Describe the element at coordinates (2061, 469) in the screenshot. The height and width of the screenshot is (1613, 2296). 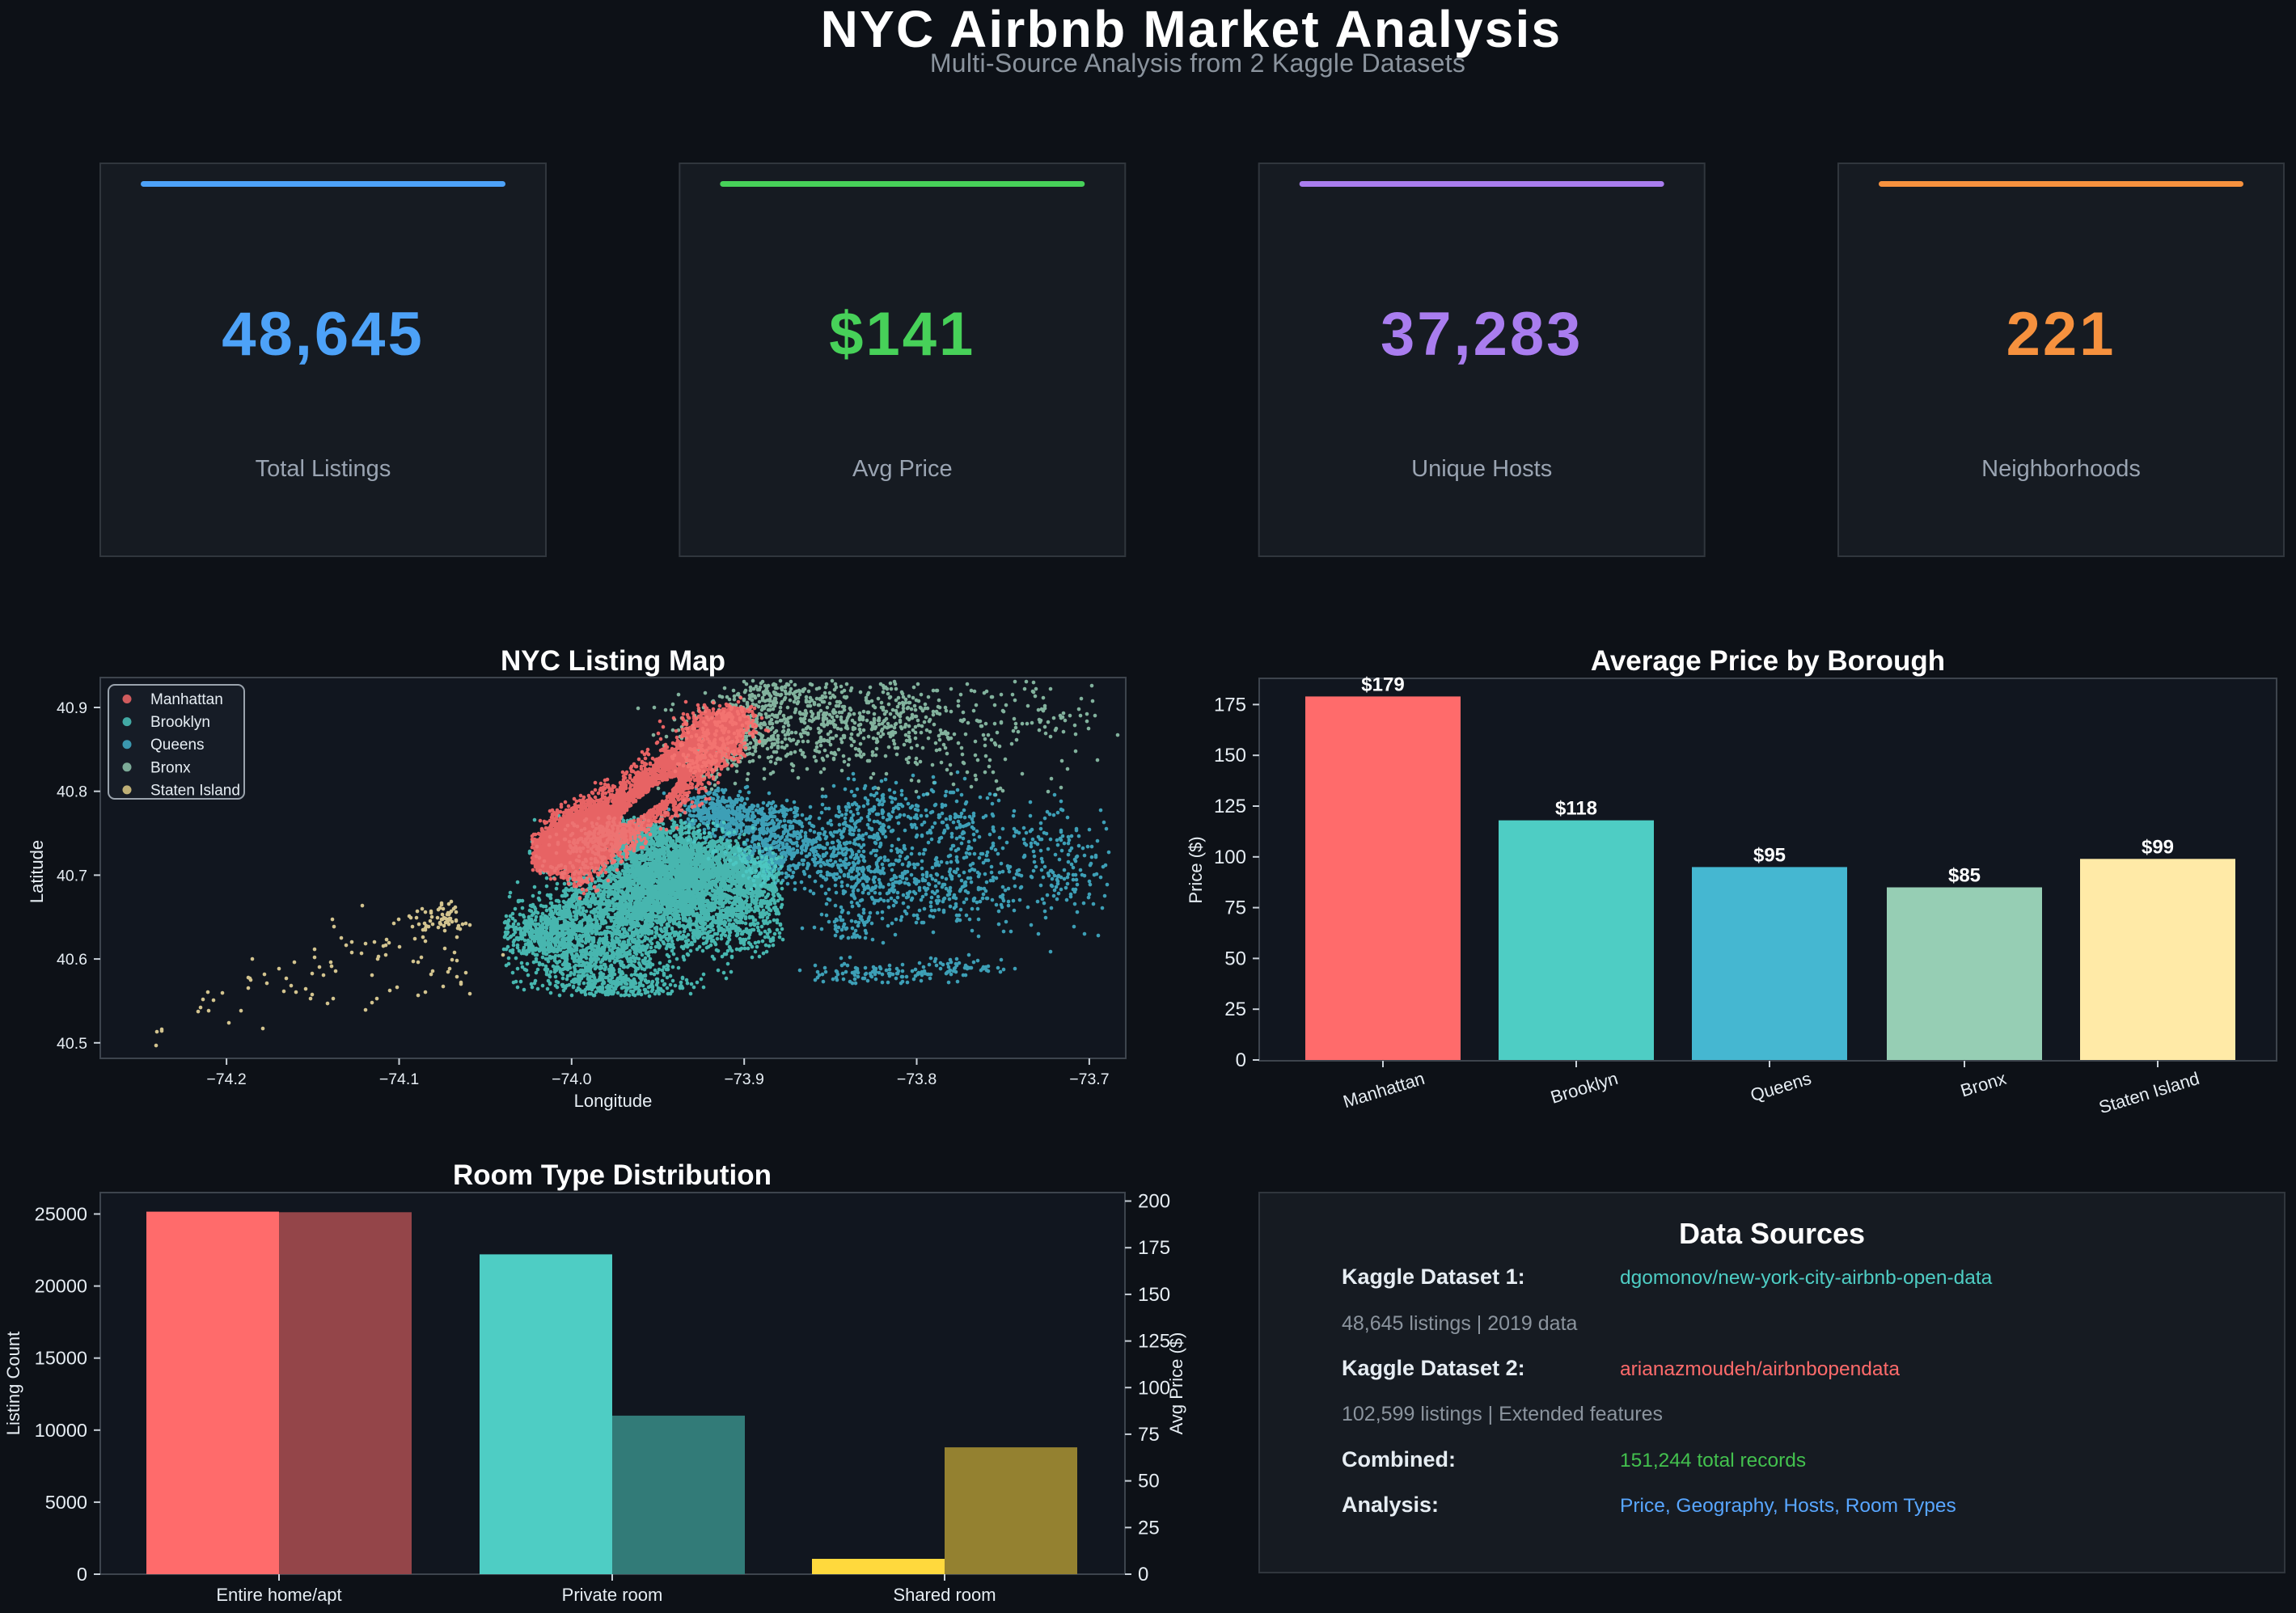
I see `svg-text: Neighborhoods` at that location.